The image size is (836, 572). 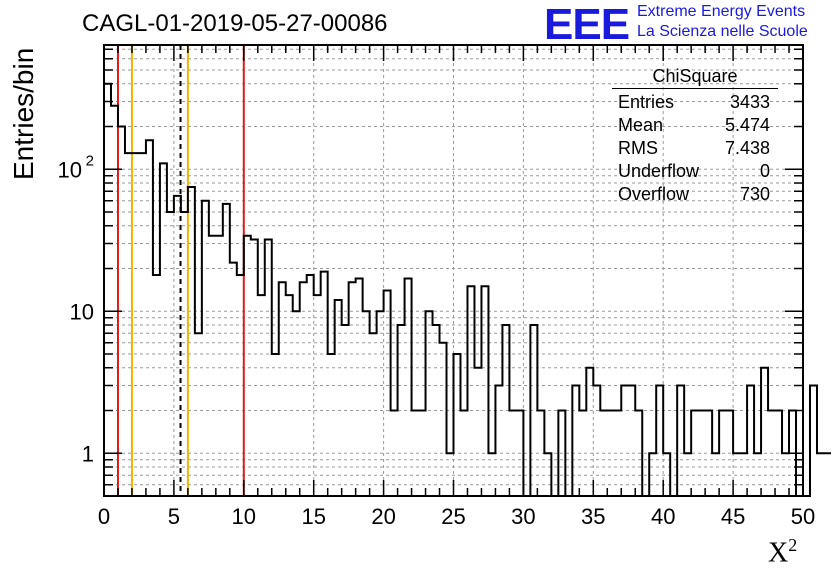 What do you see at coordinates (235, 23) in the screenshot?
I see `chart-title: CAGL-01-2019-05-27-00086` at bounding box center [235, 23].